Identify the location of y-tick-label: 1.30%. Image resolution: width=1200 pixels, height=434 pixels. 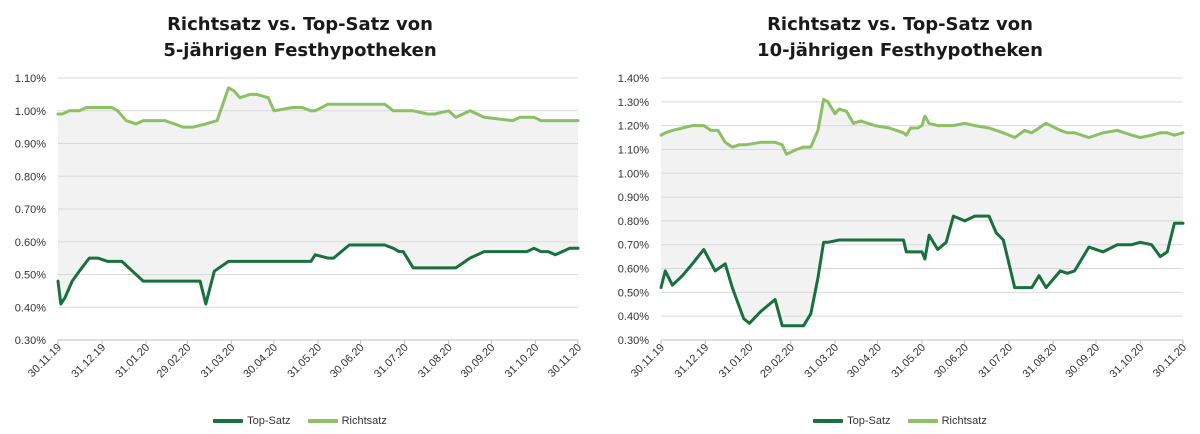
(633, 103).